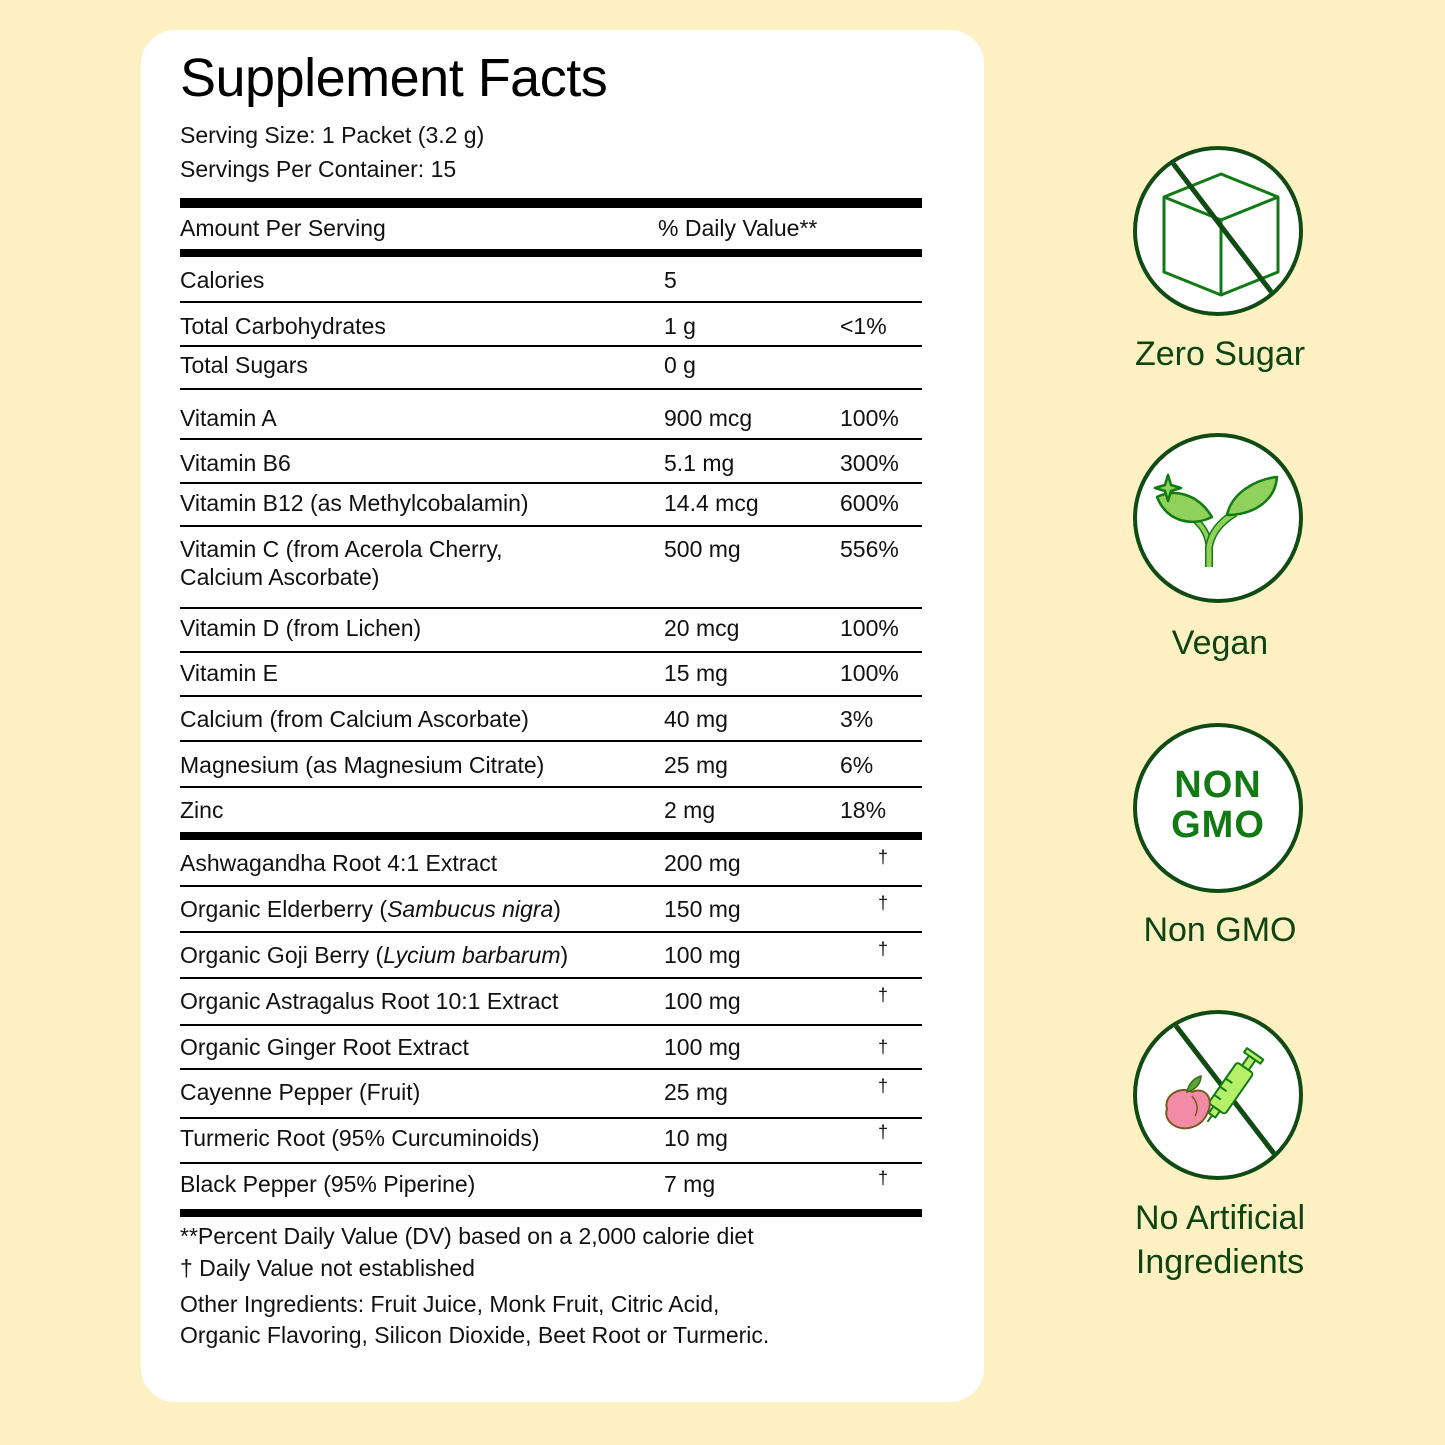 This screenshot has width=1445, height=1445. What do you see at coordinates (702, 863) in the screenshot?
I see `row-amount: 200 mg` at bounding box center [702, 863].